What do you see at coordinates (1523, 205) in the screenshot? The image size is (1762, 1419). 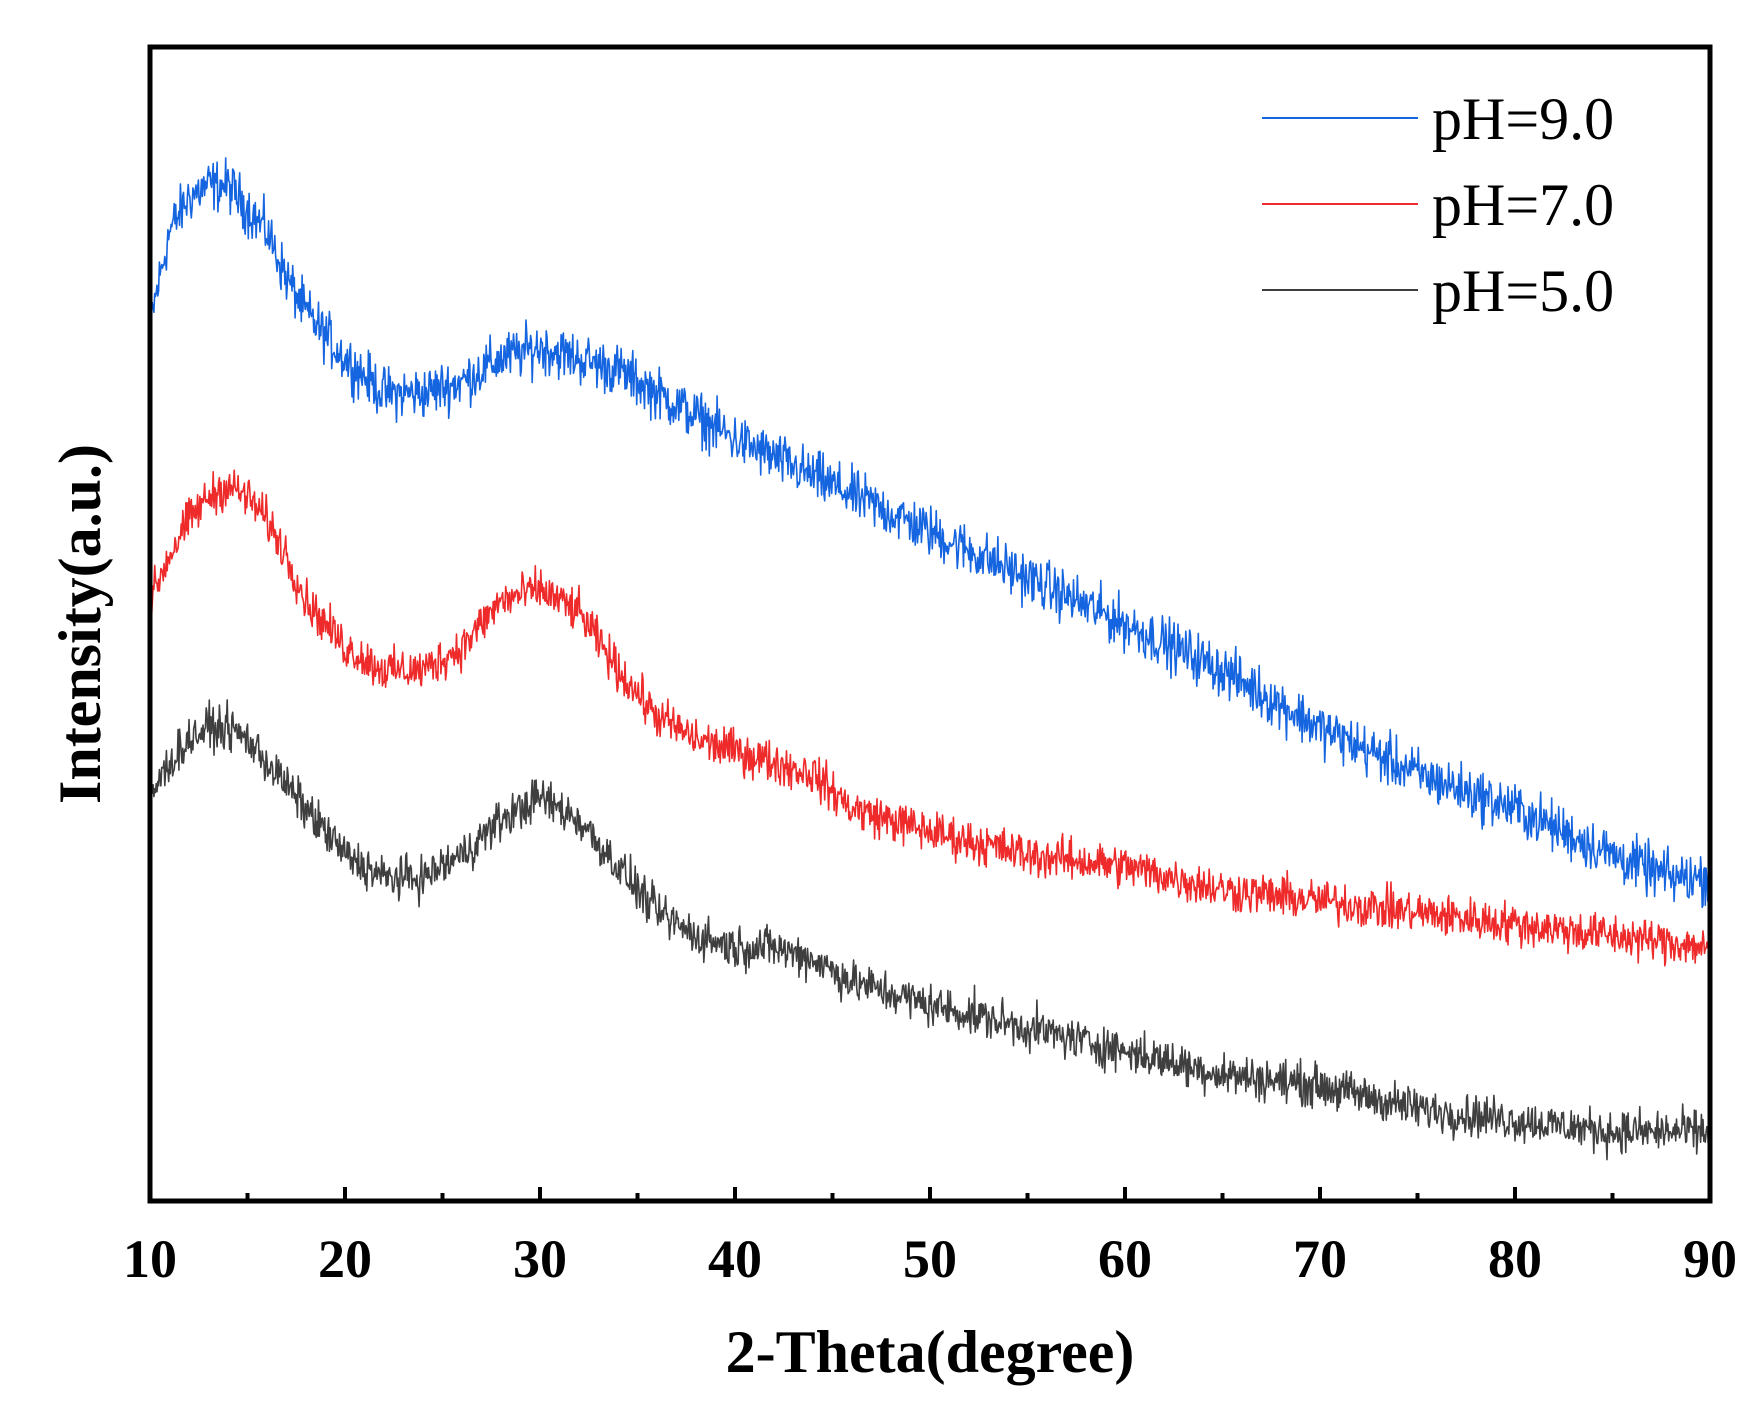 I see `legend-label-2: pH=7.0` at bounding box center [1523, 205].